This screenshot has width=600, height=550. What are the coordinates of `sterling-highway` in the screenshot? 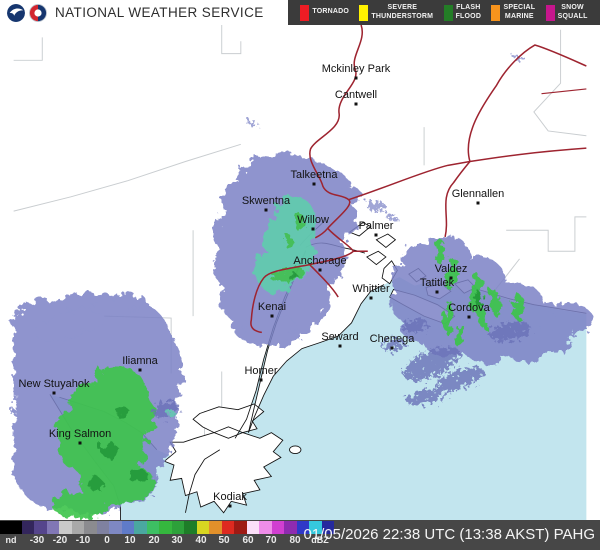 It's located at (280, 298).